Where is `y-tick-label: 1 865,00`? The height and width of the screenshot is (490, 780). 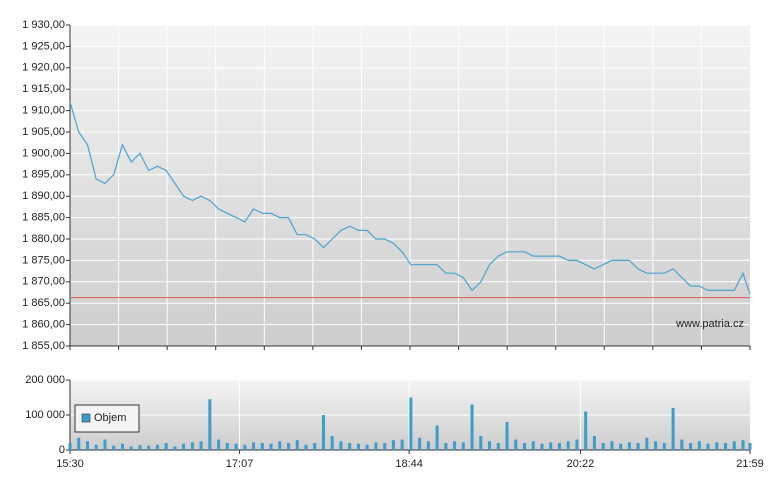 y-tick-label: 1 865,00 is located at coordinates (43, 303).